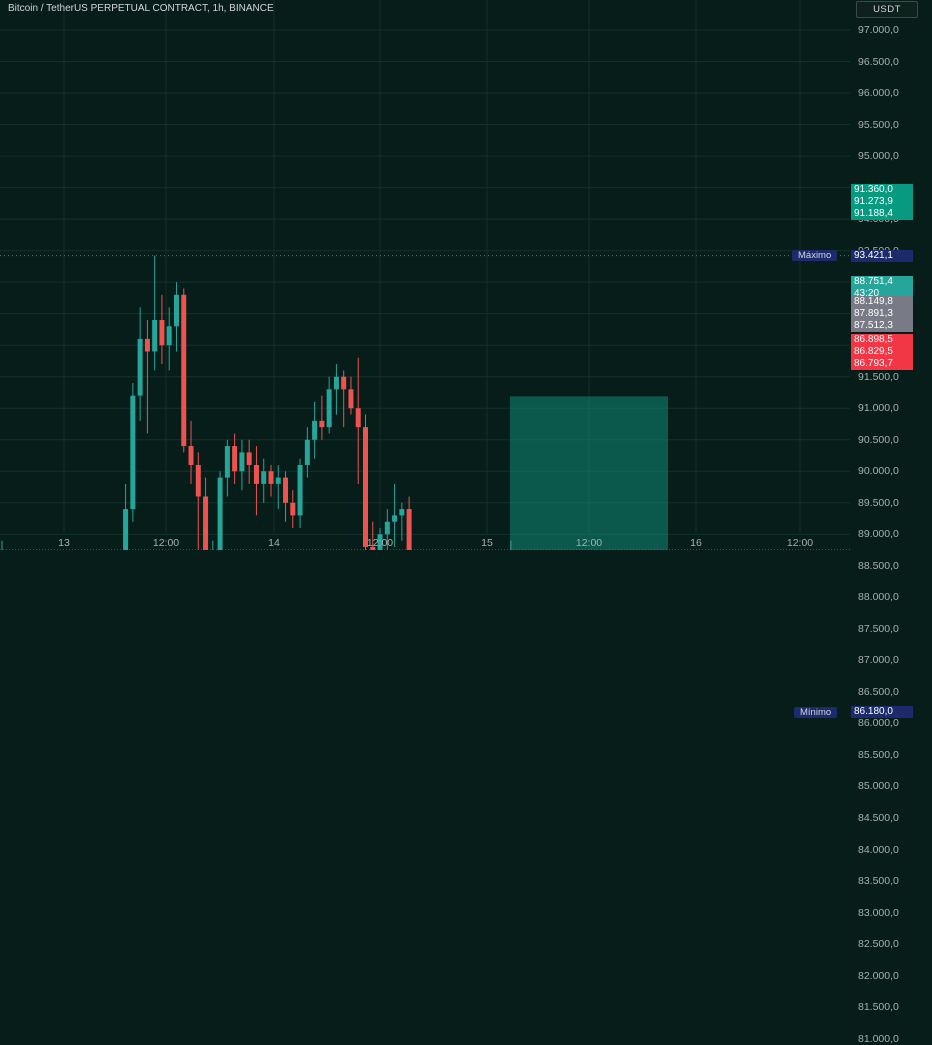  I want to click on price-tick: 82.500,0, so click(878, 944).